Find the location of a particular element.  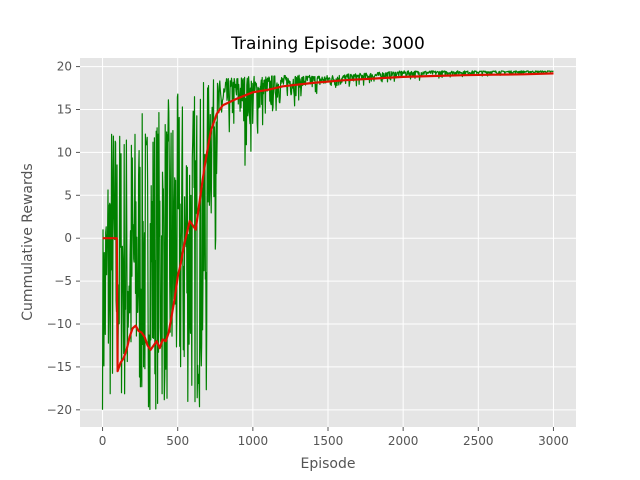

y-tick-label: −5 is located at coordinates (63, 281).